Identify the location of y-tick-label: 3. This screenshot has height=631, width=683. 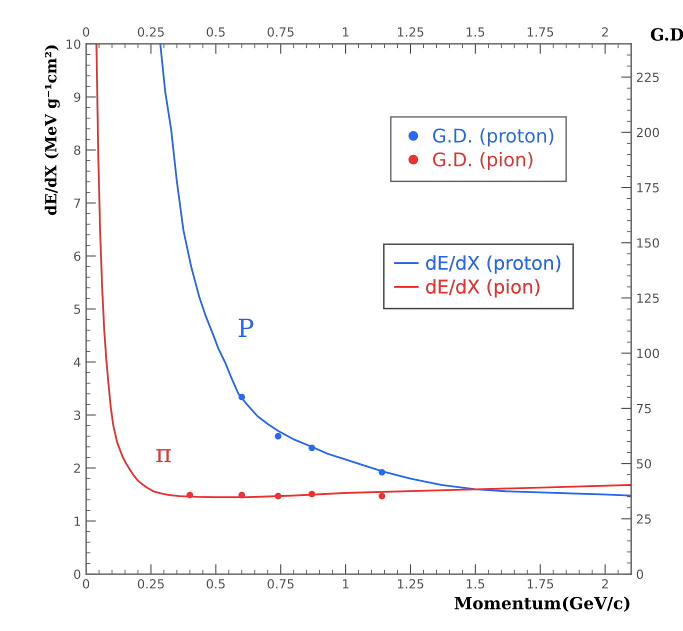
(77, 415).